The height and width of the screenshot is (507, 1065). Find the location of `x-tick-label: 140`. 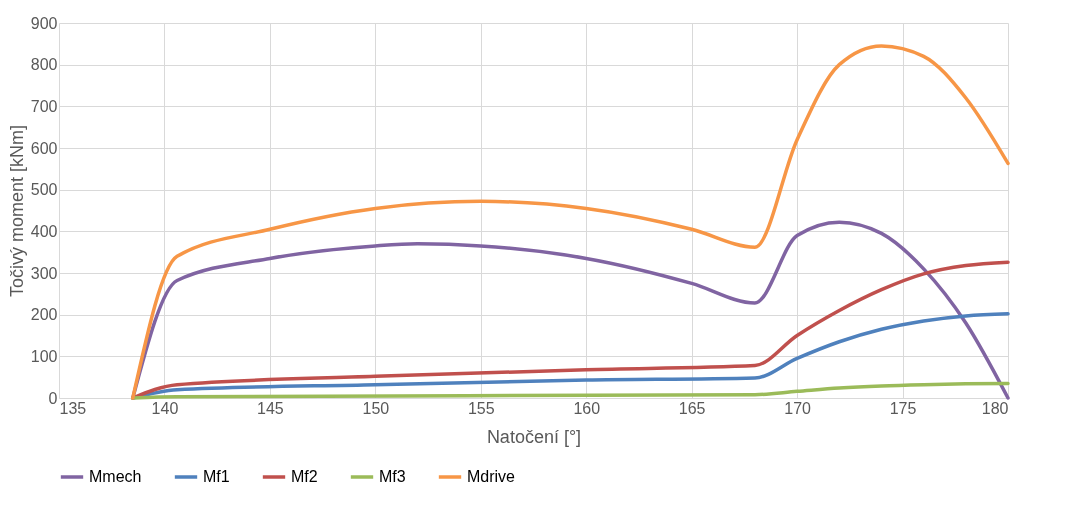

x-tick-label: 140 is located at coordinates (165, 408).